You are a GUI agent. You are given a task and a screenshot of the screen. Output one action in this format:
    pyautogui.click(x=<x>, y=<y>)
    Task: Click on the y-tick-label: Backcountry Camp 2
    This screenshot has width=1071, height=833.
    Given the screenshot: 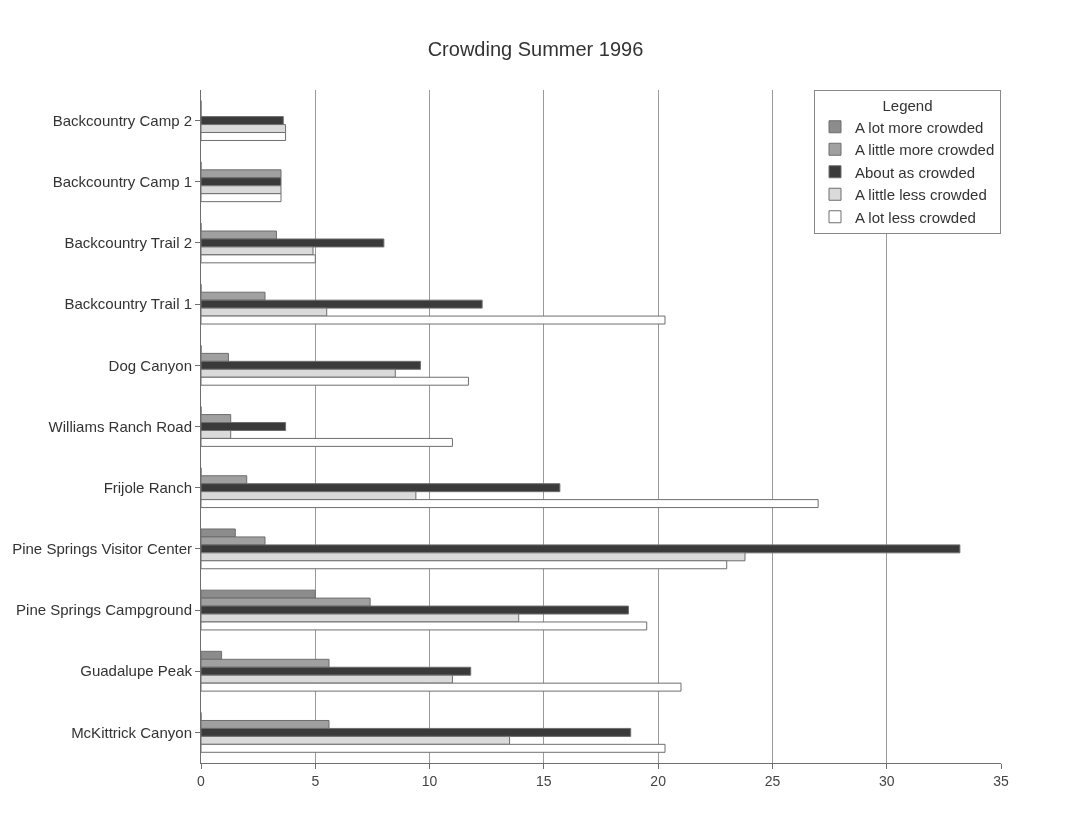 What is the action you would take?
    pyautogui.click(x=122, y=120)
    